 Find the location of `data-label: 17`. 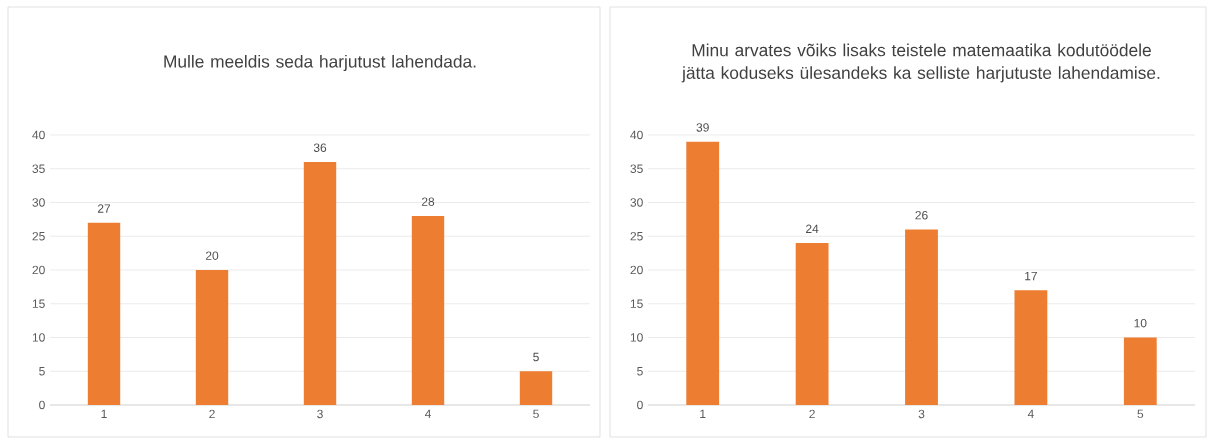

data-label: 17 is located at coordinates (1031, 276).